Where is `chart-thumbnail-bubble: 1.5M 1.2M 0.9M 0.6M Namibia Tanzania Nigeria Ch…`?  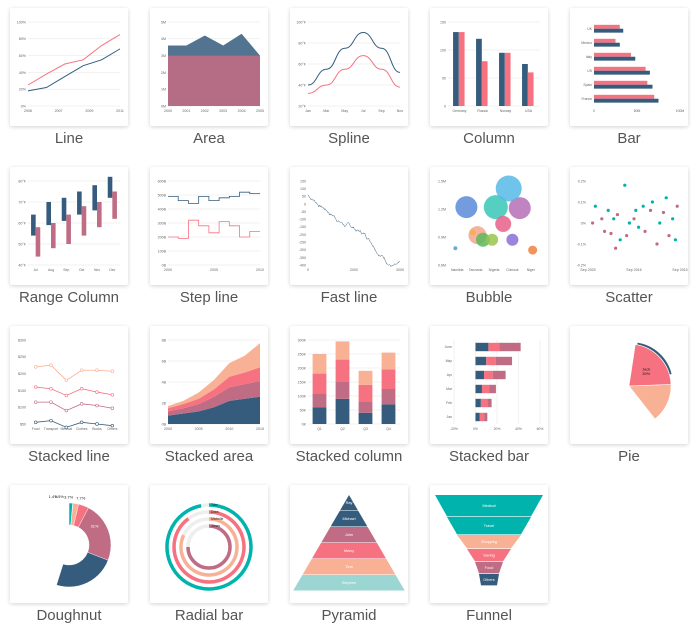
chart-thumbnail-bubble: 1.5M 1.2M 0.9M 0.6M Namibia Tanzania Nigeria Ch… is located at coordinates (489, 226).